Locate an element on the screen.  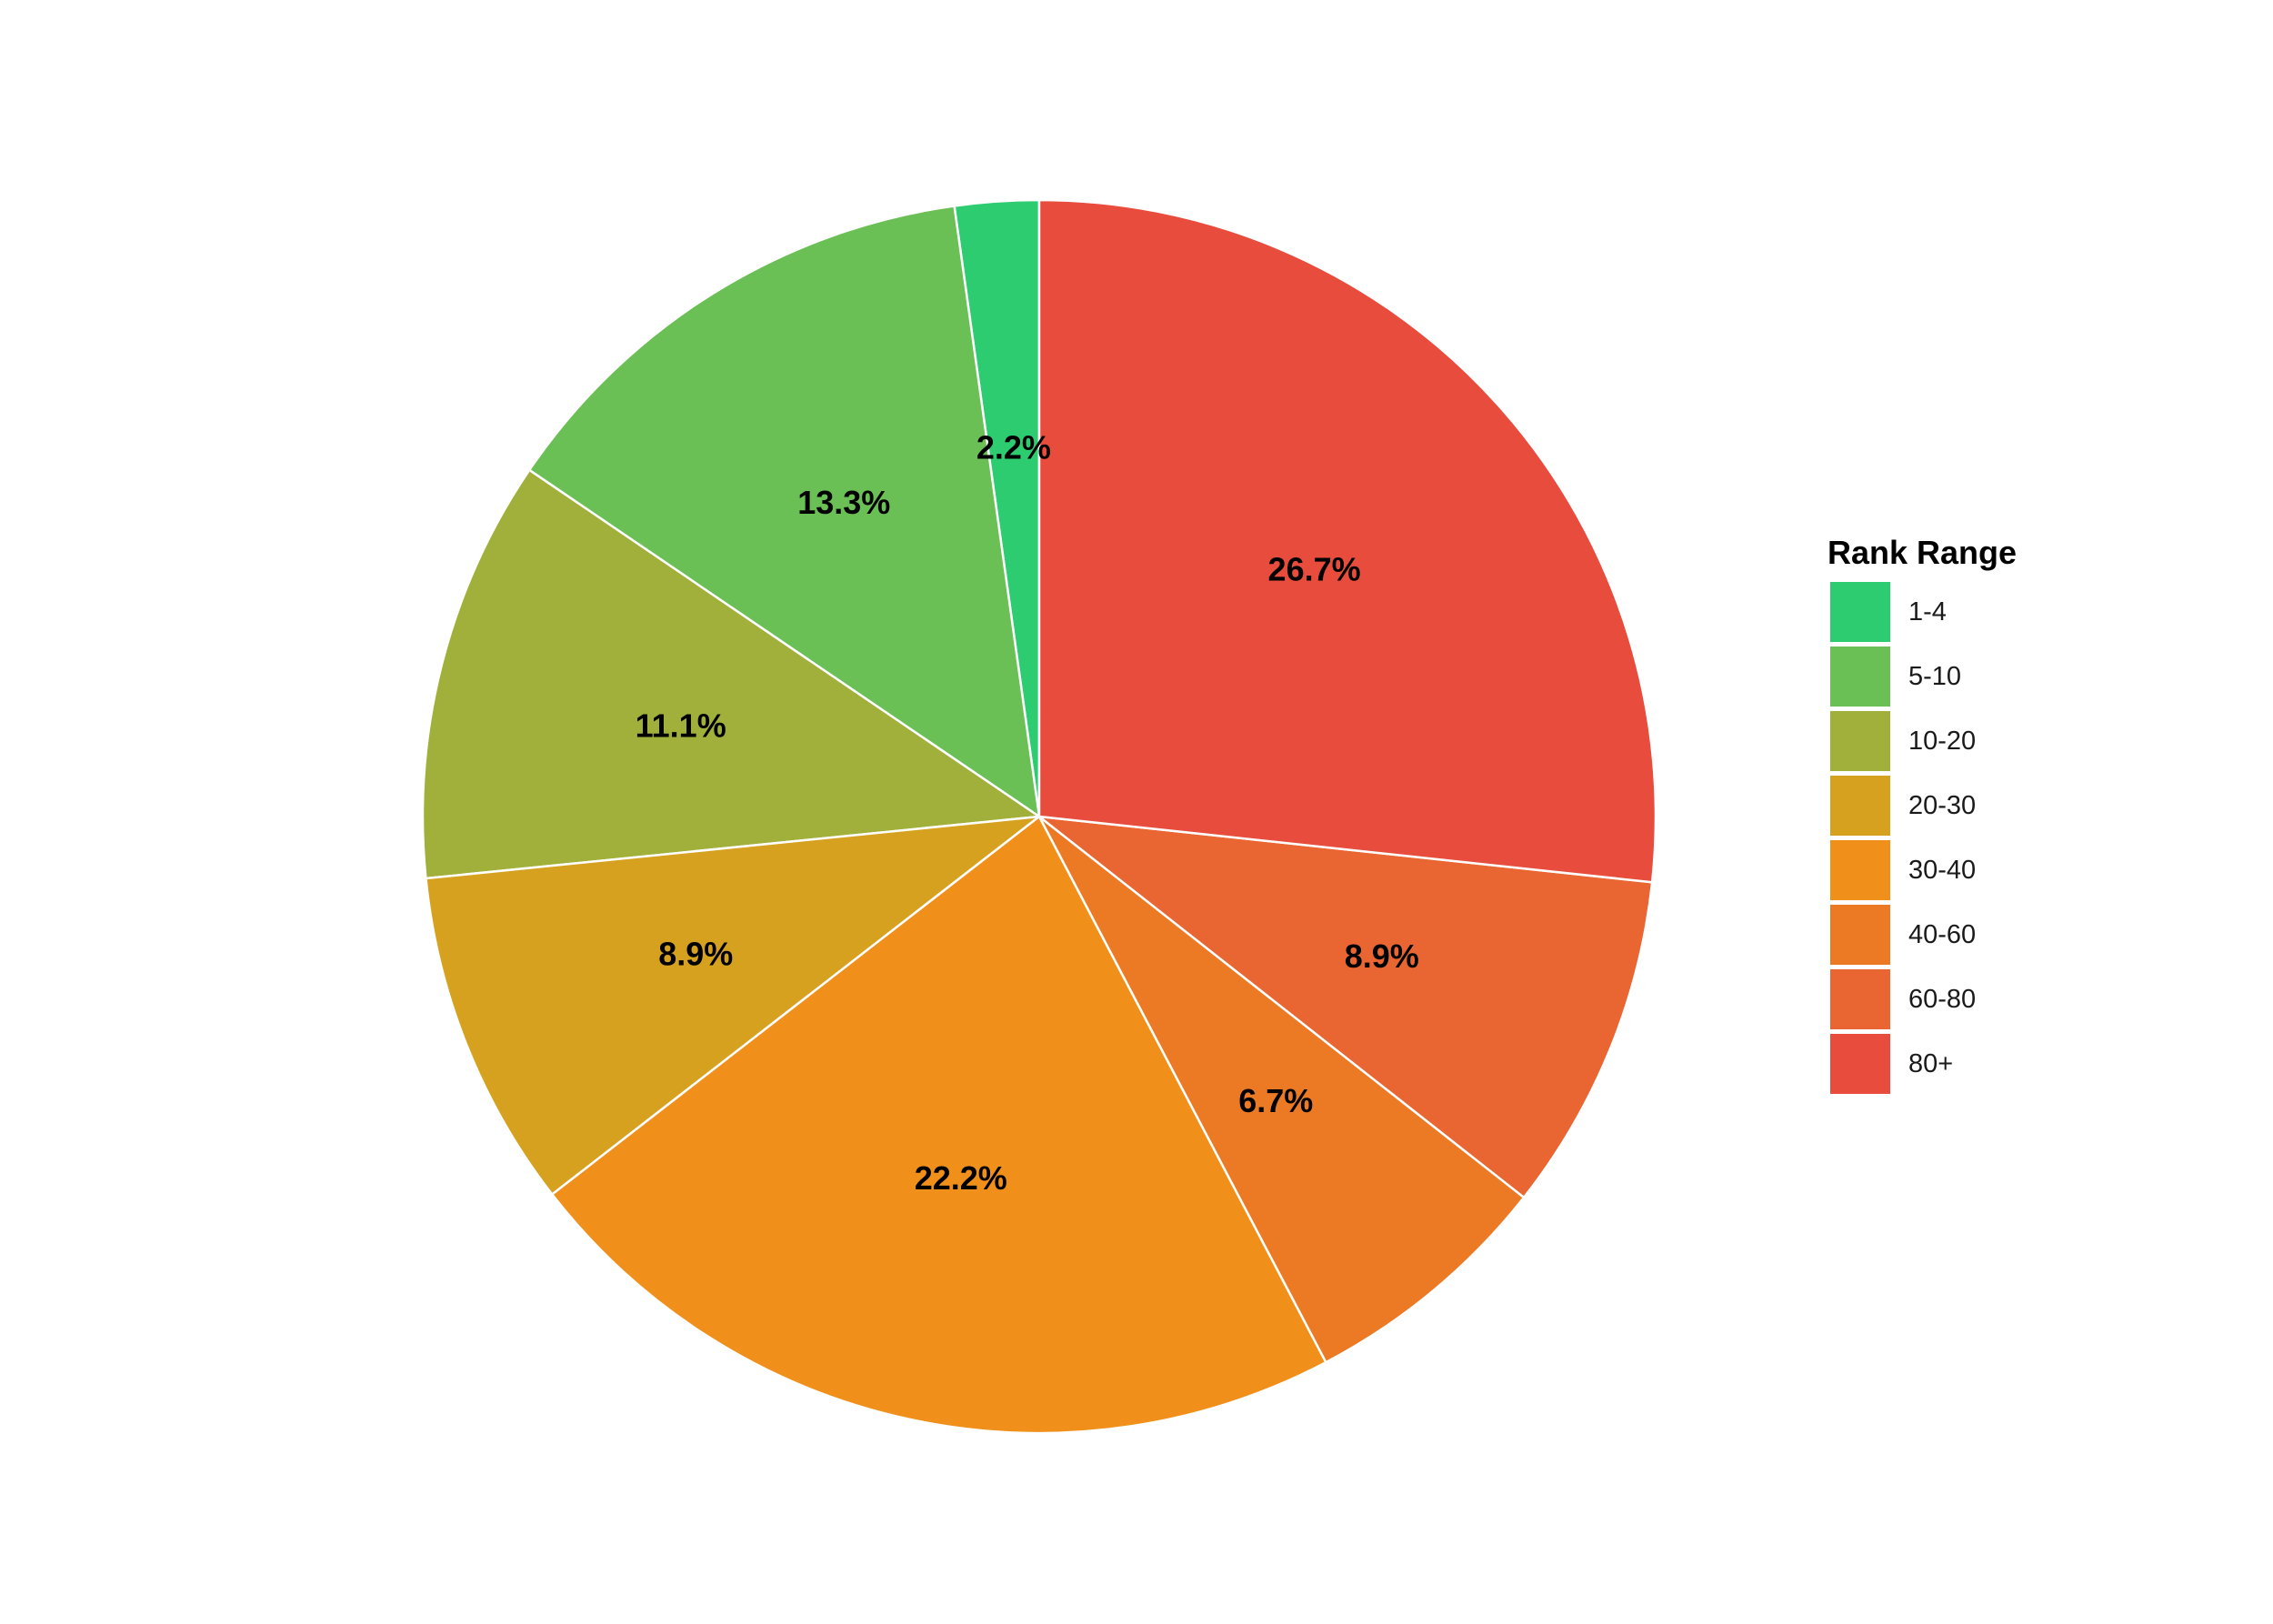
pie-data-label-1-4: 2.2% is located at coordinates (1013, 447).